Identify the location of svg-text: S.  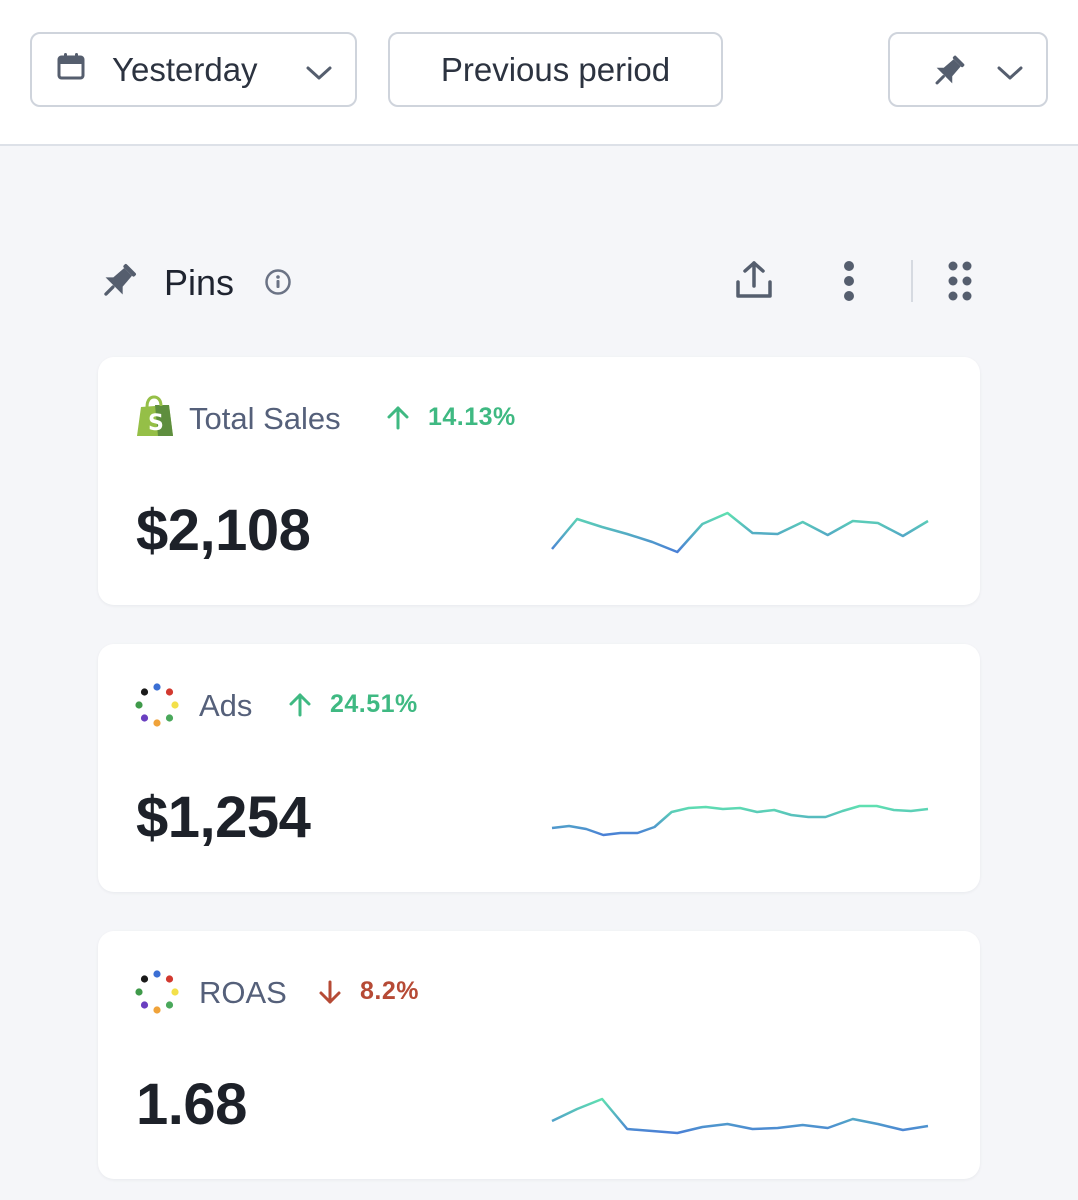
(156, 423).